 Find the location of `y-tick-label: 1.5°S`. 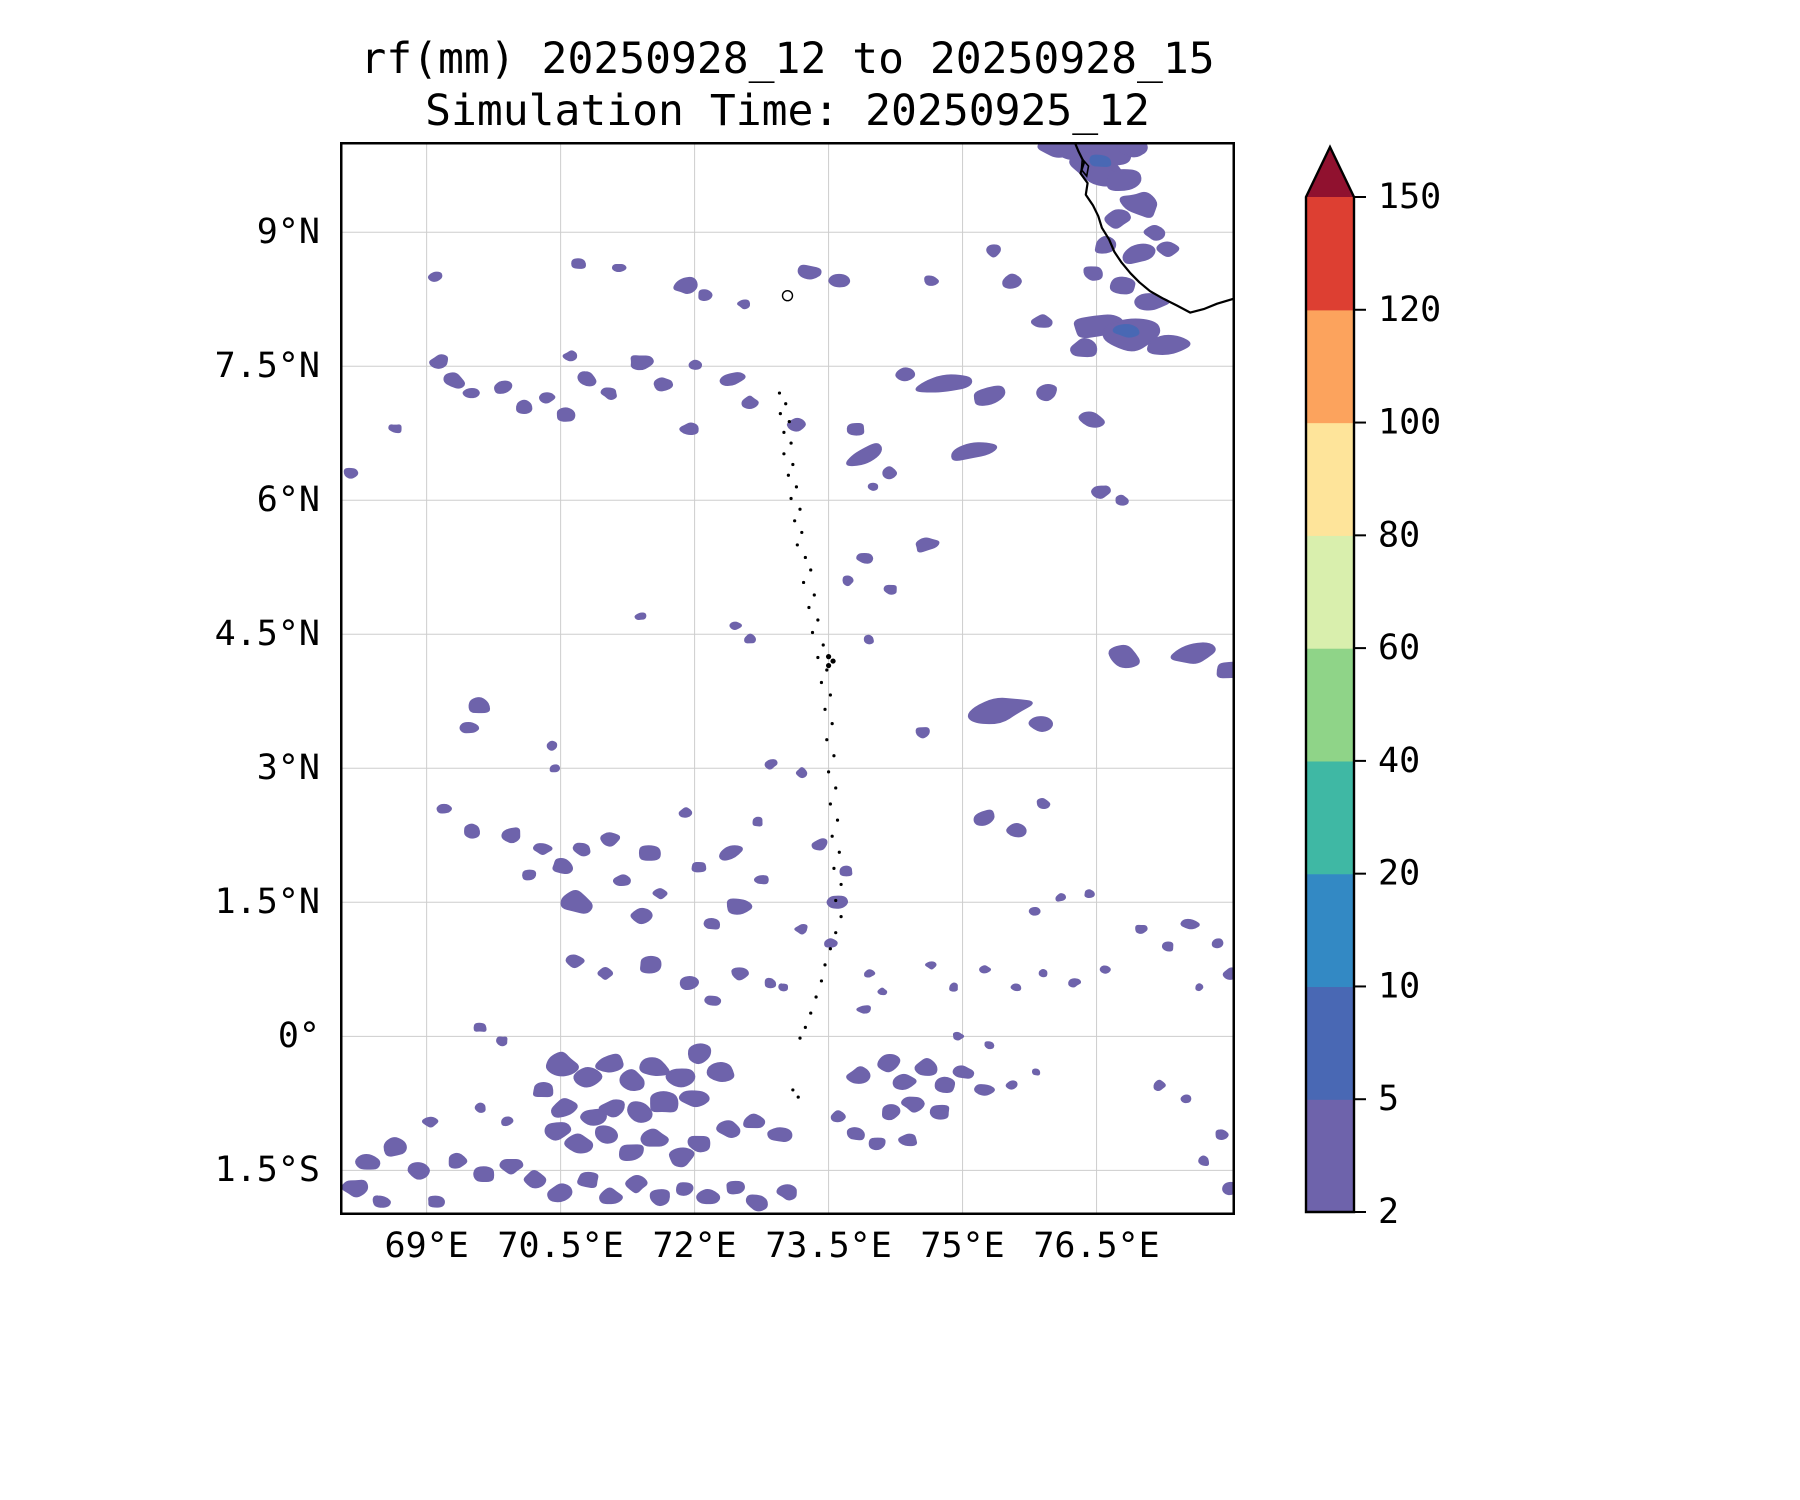

y-tick-label: 1.5°S is located at coordinates (267, 1170).